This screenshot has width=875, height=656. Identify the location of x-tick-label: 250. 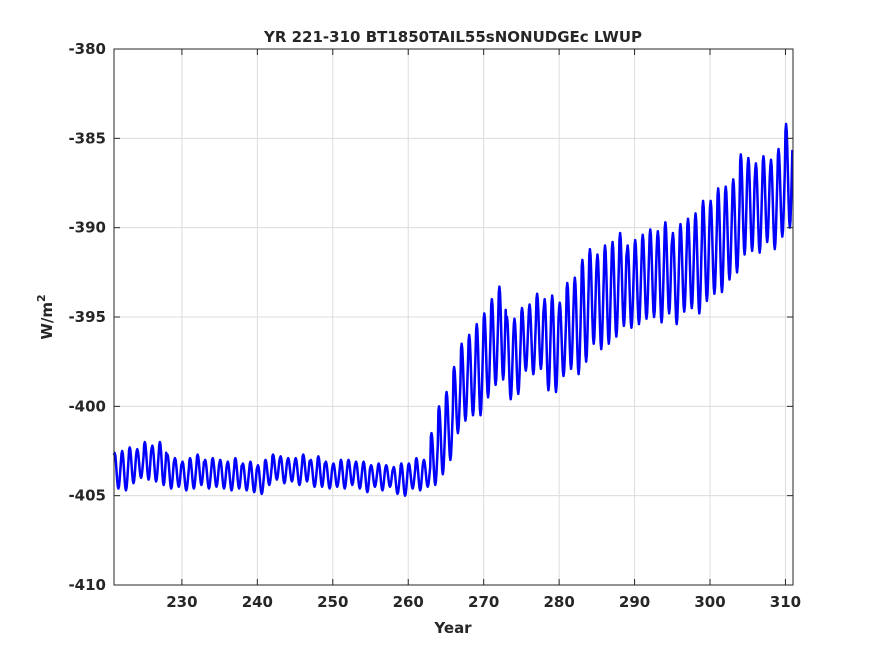
(332, 602).